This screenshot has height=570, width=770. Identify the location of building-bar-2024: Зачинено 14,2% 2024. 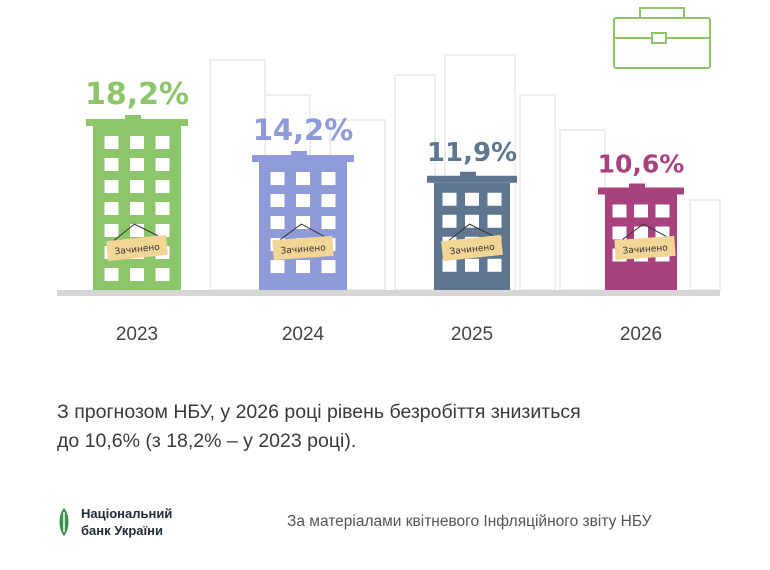
(303, 229).